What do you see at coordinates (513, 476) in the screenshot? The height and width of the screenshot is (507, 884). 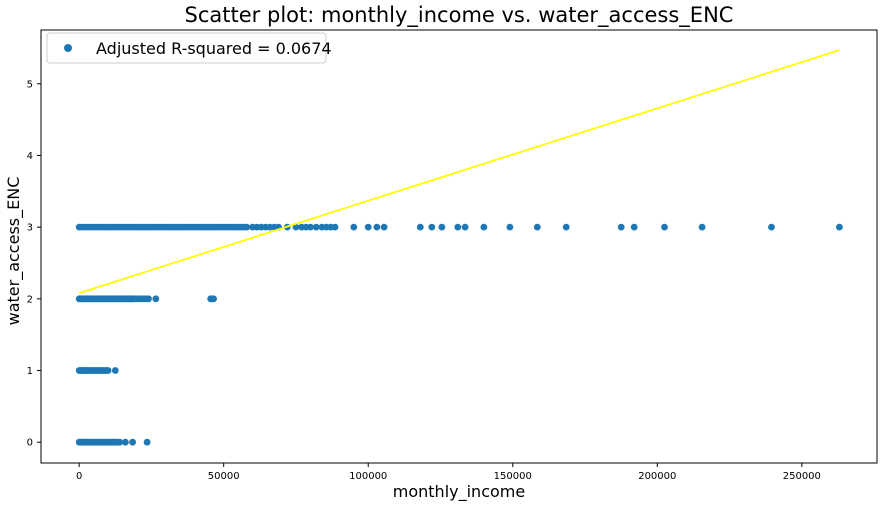 I see `x-tick-label: 150000` at bounding box center [513, 476].